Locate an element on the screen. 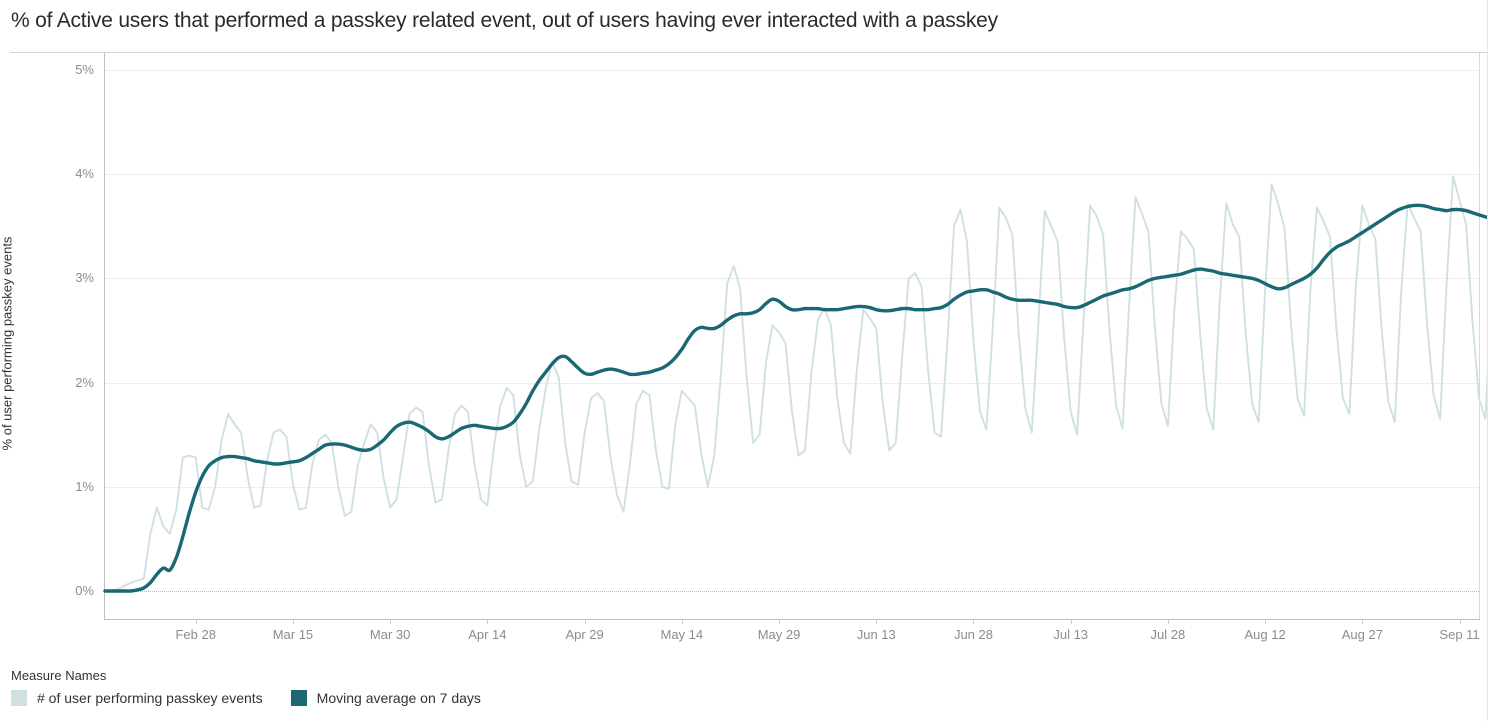 The height and width of the screenshot is (721, 1500). x-axis-tick-label: Feb 28 is located at coordinates (195, 634).